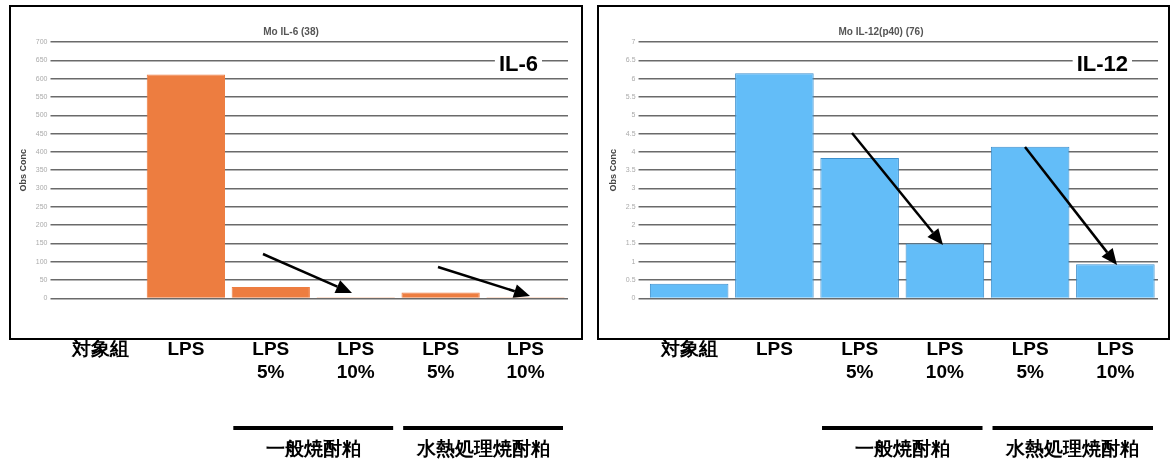  Describe the element at coordinates (518, 64) in the screenshot. I see `annotation: IL-6` at that location.